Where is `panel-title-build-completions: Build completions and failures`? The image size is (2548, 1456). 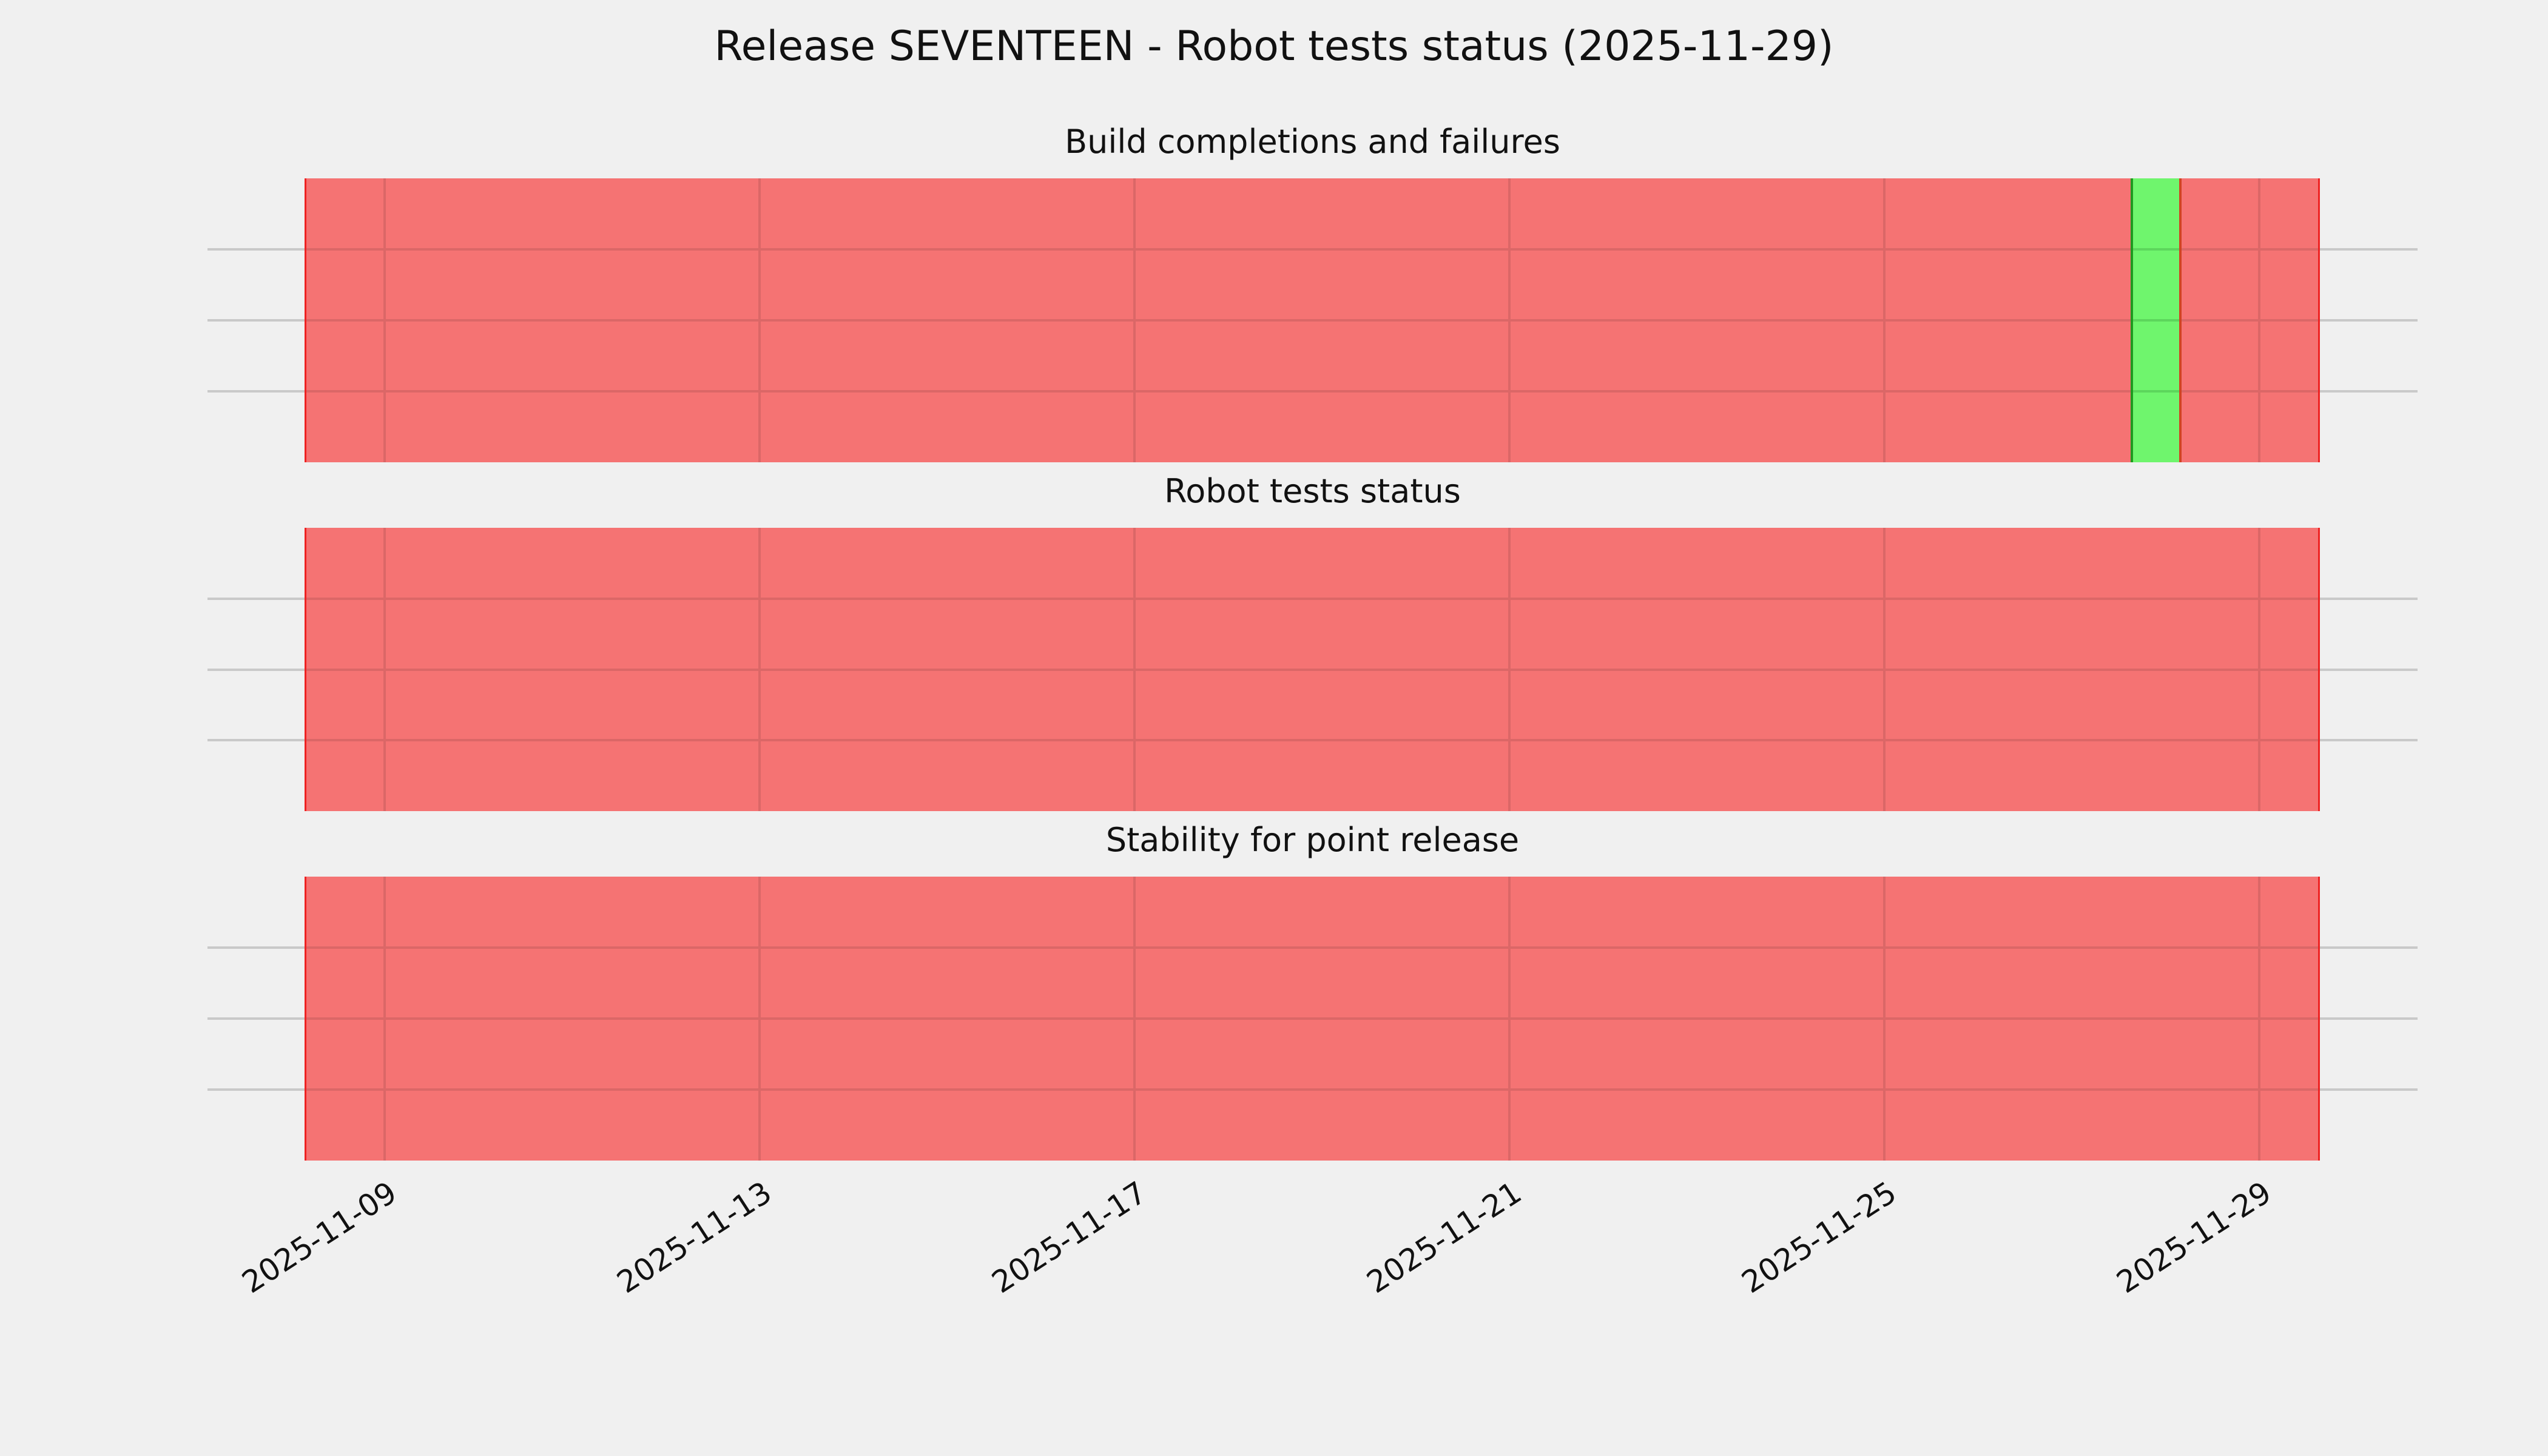
panel-title-build-completions: Build completions and failures is located at coordinates (1312, 142).